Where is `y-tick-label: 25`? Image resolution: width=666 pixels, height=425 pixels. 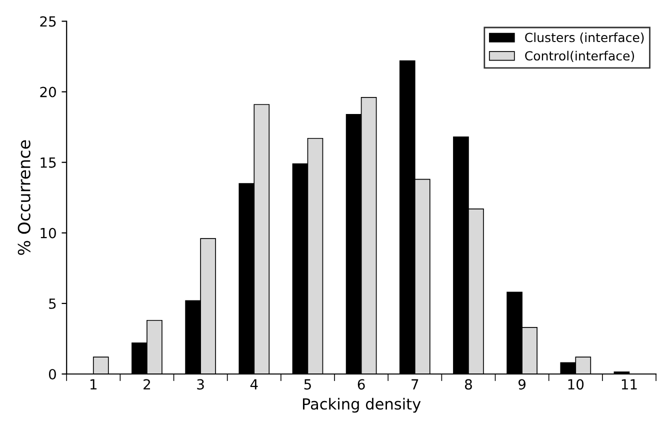 y-tick-label: 25 is located at coordinates (48, 21).